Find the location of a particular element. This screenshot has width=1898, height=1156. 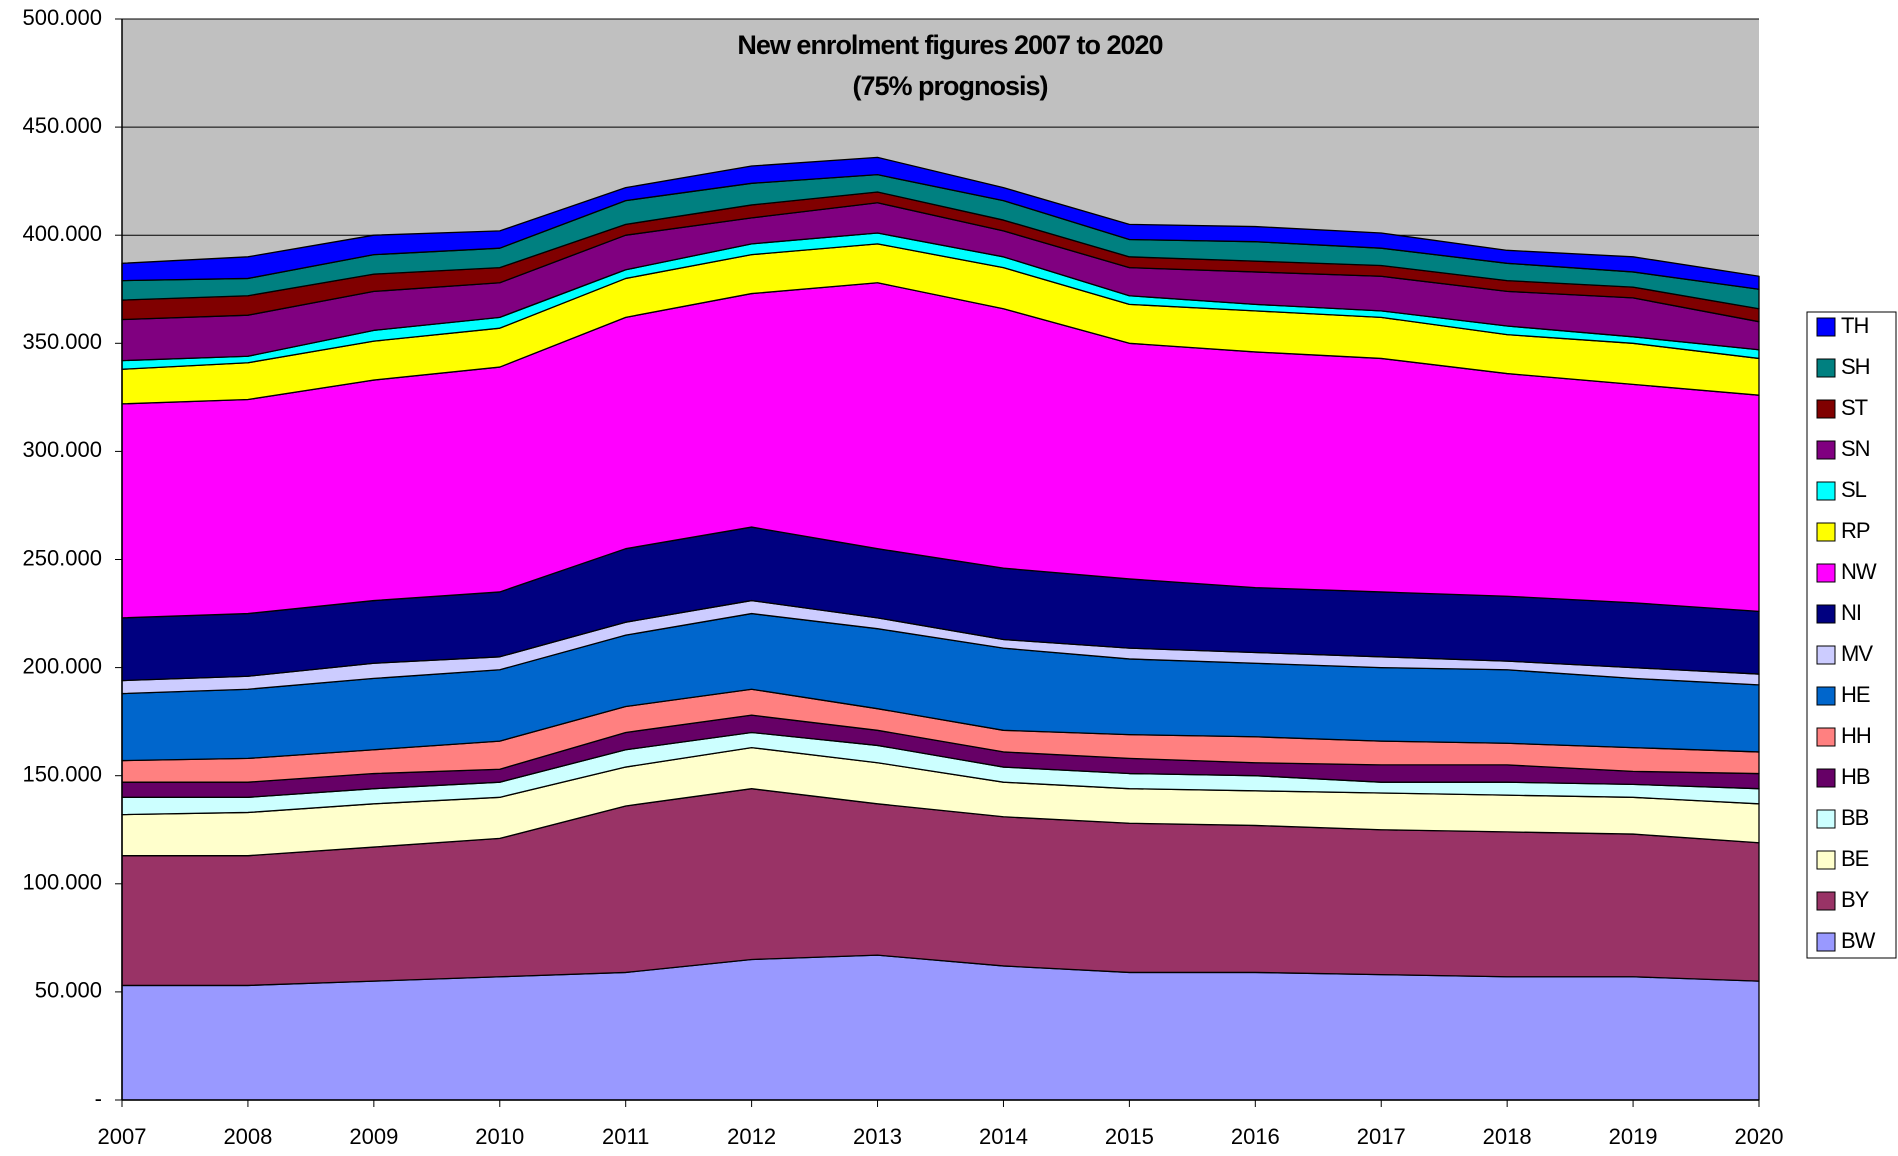

chart-title: New enrolment figures 2007 to 2020 is located at coordinates (949, 45).